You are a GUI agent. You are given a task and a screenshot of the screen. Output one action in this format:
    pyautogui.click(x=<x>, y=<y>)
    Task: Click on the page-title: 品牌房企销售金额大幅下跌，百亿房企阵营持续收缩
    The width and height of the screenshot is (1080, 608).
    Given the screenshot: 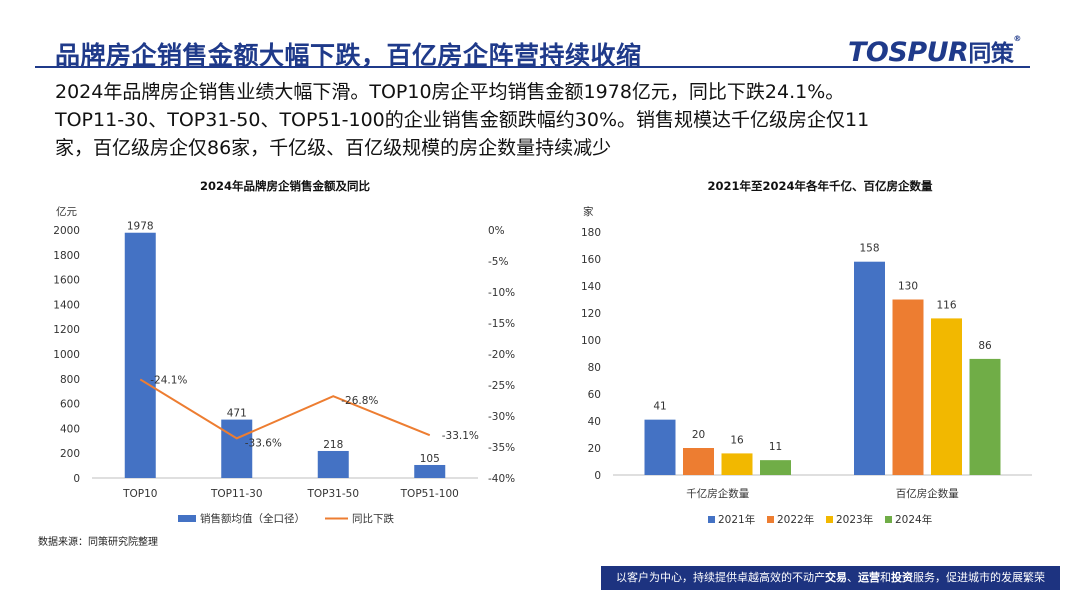 What is the action you would take?
    pyautogui.click(x=348, y=55)
    